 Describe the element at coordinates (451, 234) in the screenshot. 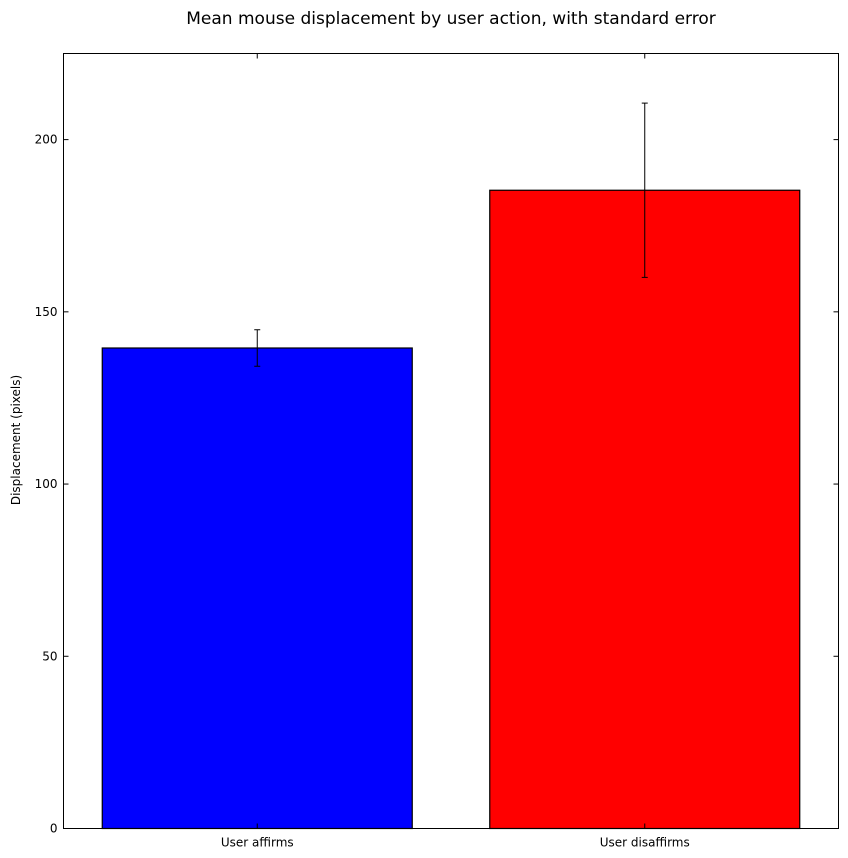

I see `error-bars-layer` at that location.